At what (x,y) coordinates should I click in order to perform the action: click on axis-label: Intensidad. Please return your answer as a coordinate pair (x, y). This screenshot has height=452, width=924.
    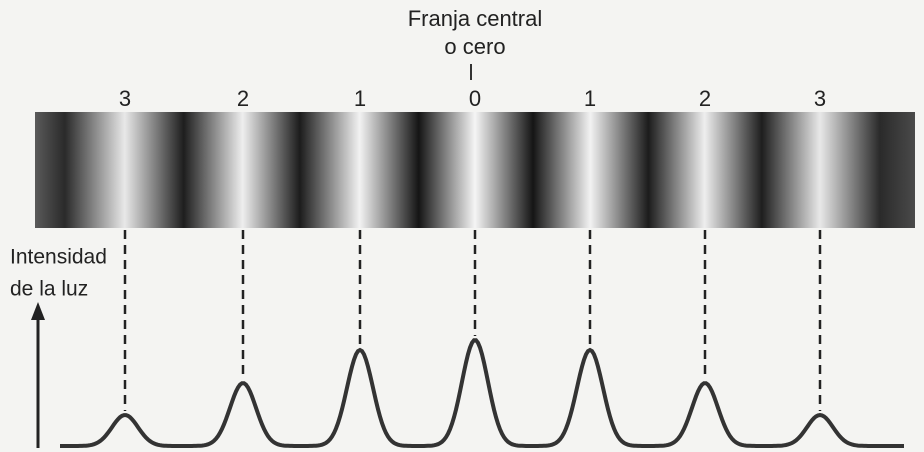
    Looking at the image, I should click on (58, 257).